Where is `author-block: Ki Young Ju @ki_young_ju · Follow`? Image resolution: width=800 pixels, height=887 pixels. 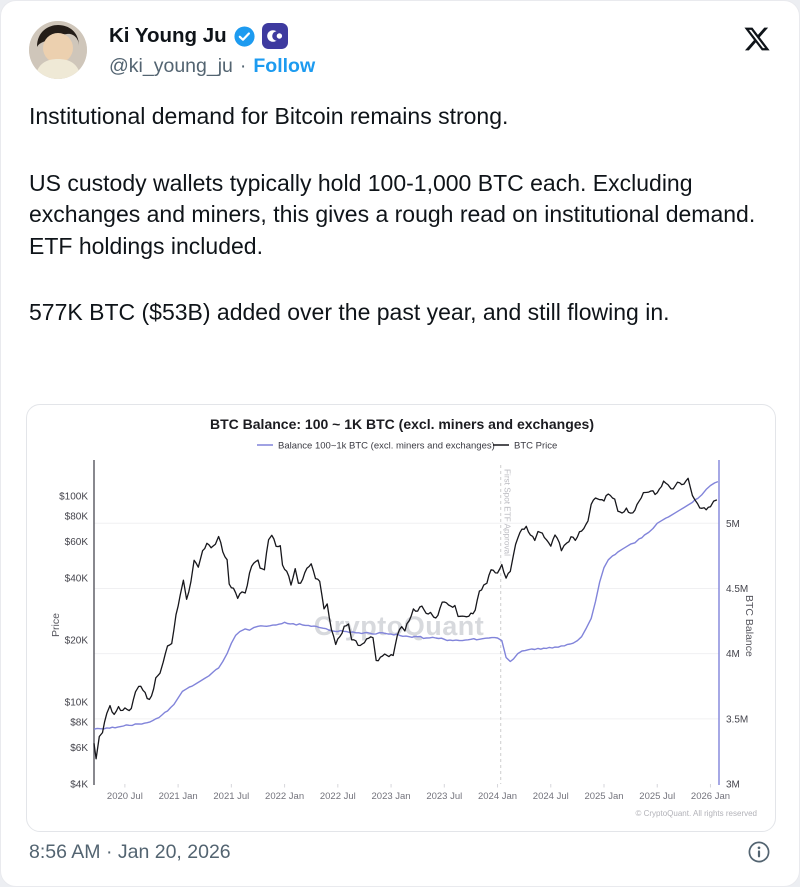
author-block: Ki Young Ju @ki_young_ju · Follow is located at coordinates (212, 50).